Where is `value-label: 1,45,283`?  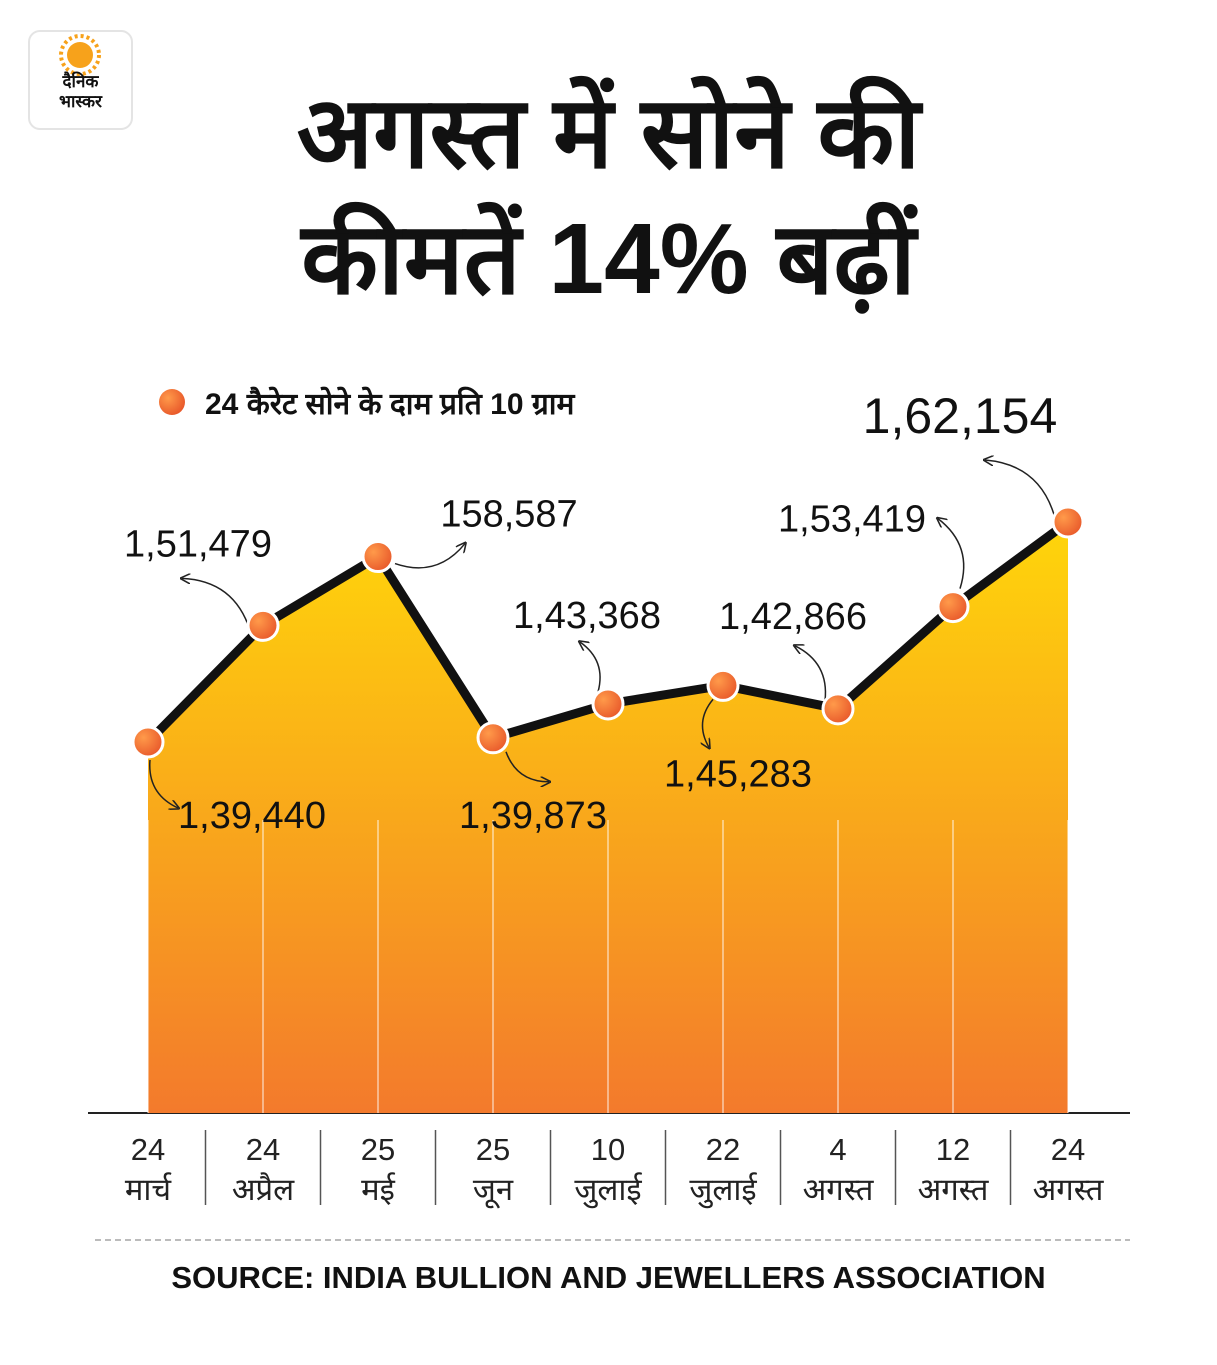 value-label: 1,45,283 is located at coordinates (738, 774).